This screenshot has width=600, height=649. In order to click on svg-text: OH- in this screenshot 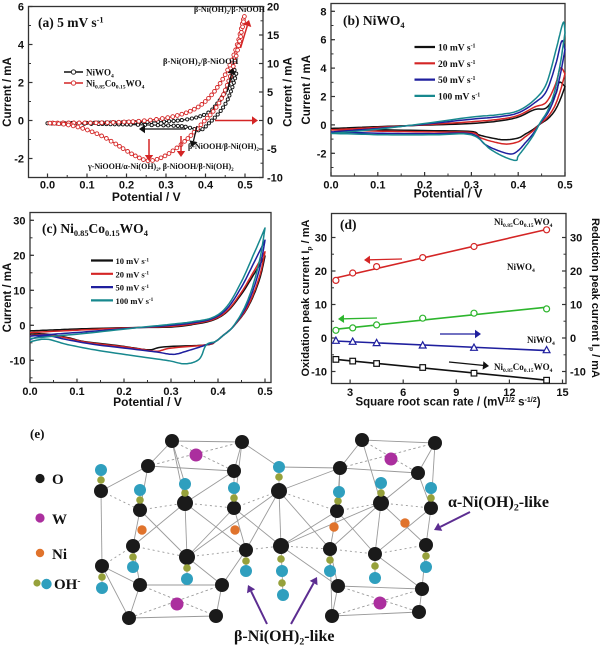, I will do `click(67, 585)`.